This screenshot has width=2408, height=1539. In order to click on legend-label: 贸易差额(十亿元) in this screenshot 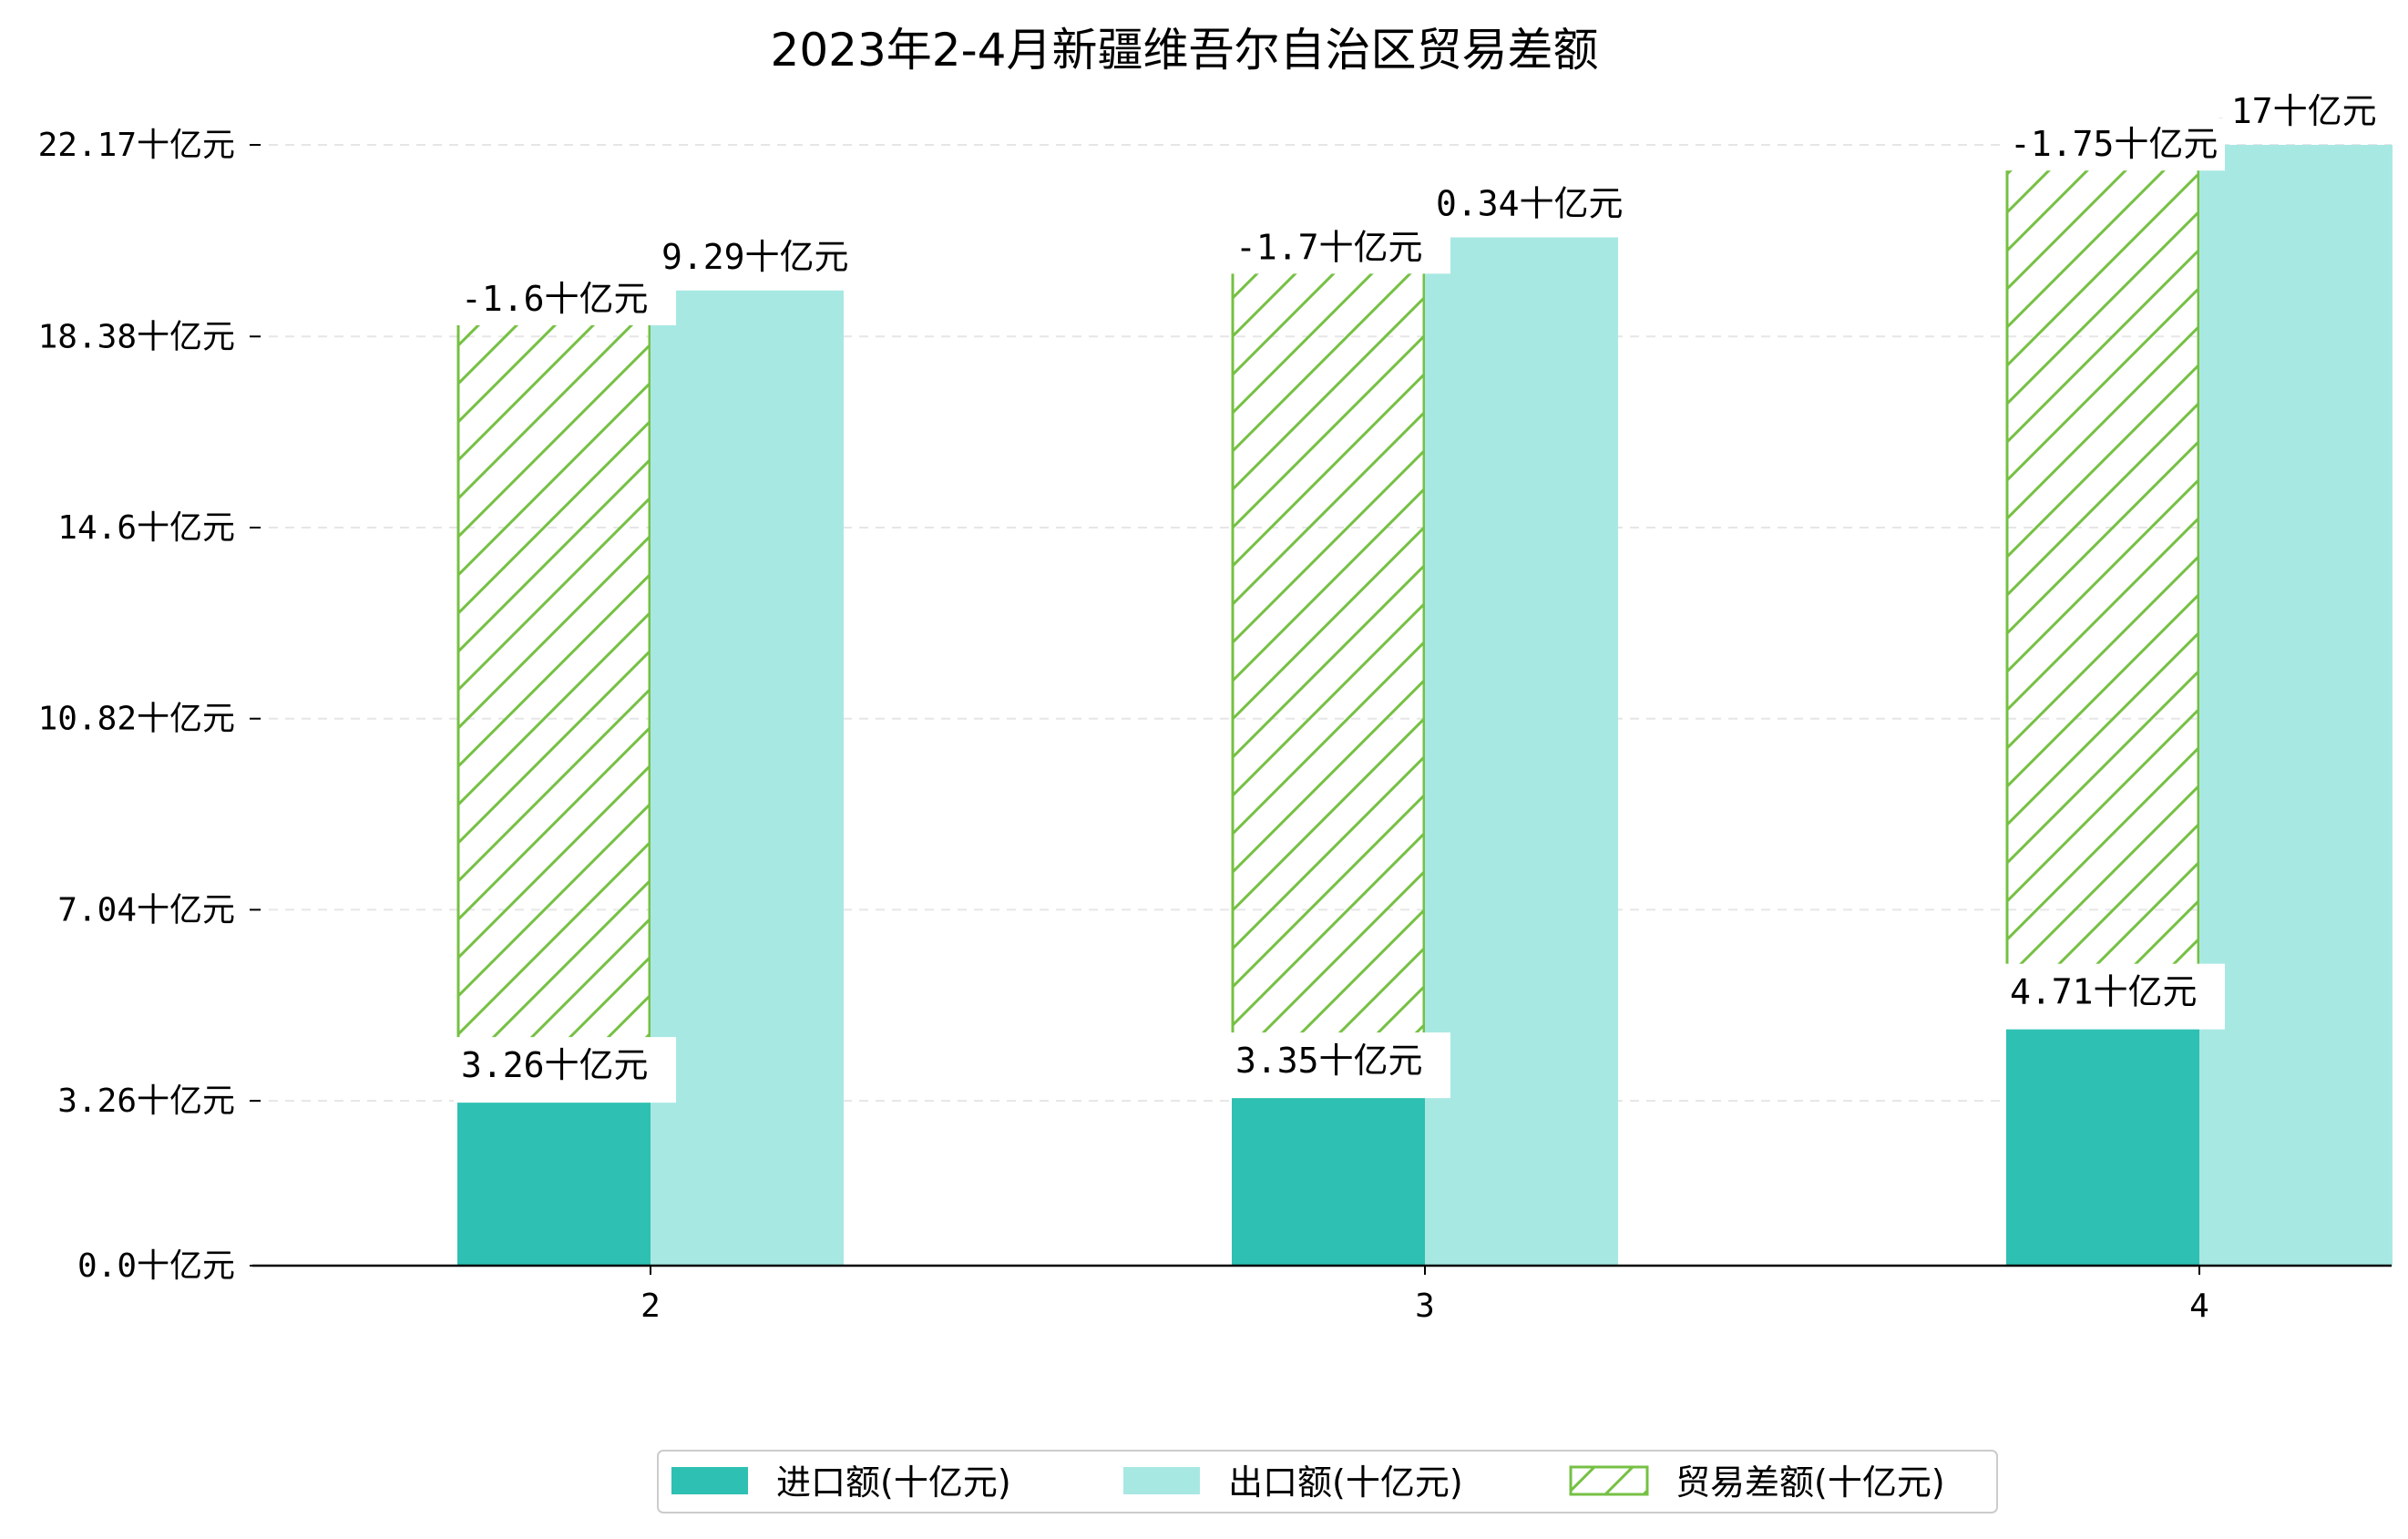, I will do `click(1810, 1482)`.